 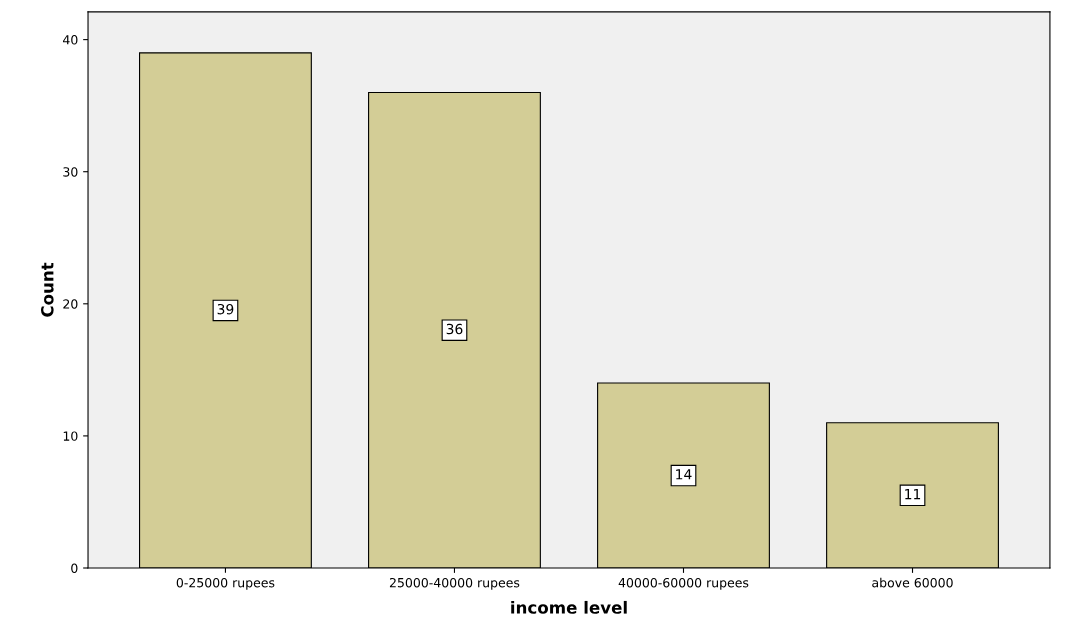 I want to click on x-axis-title: income level, so click(x=569, y=607).